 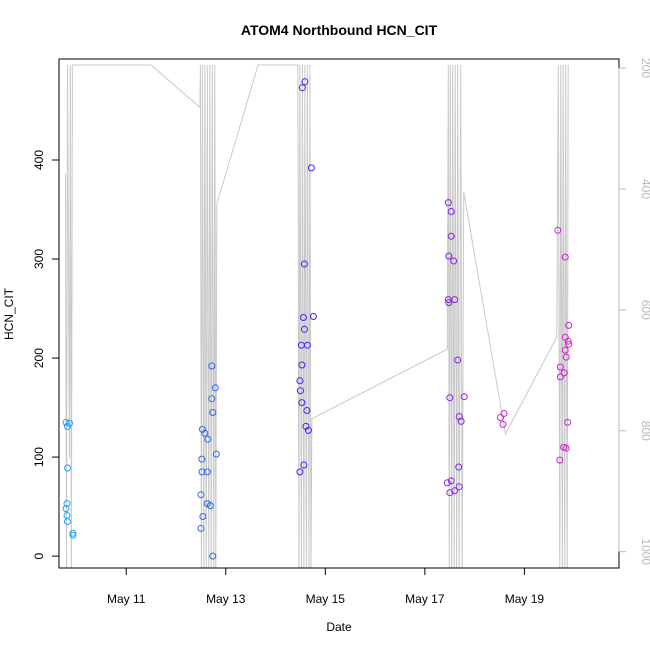 I want to click on y2-tick-label: 1000, so click(x=644, y=551).